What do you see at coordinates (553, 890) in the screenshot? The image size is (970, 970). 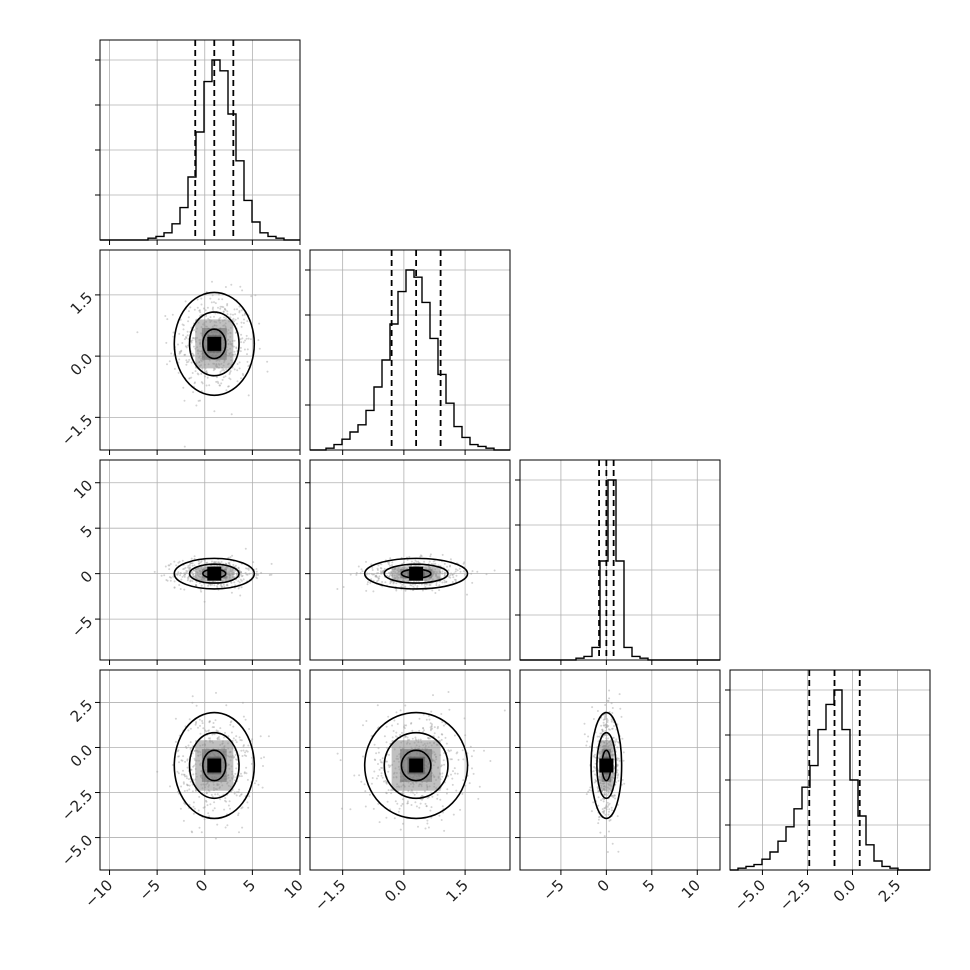 I see `x-tick-label: −5` at bounding box center [553, 890].